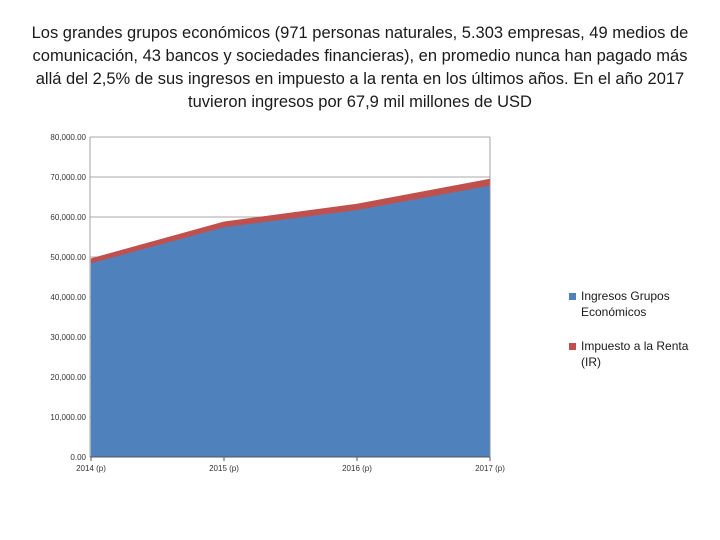 This screenshot has width=720, height=540. I want to click on y-tick-label: 30,000.00, so click(68, 337).